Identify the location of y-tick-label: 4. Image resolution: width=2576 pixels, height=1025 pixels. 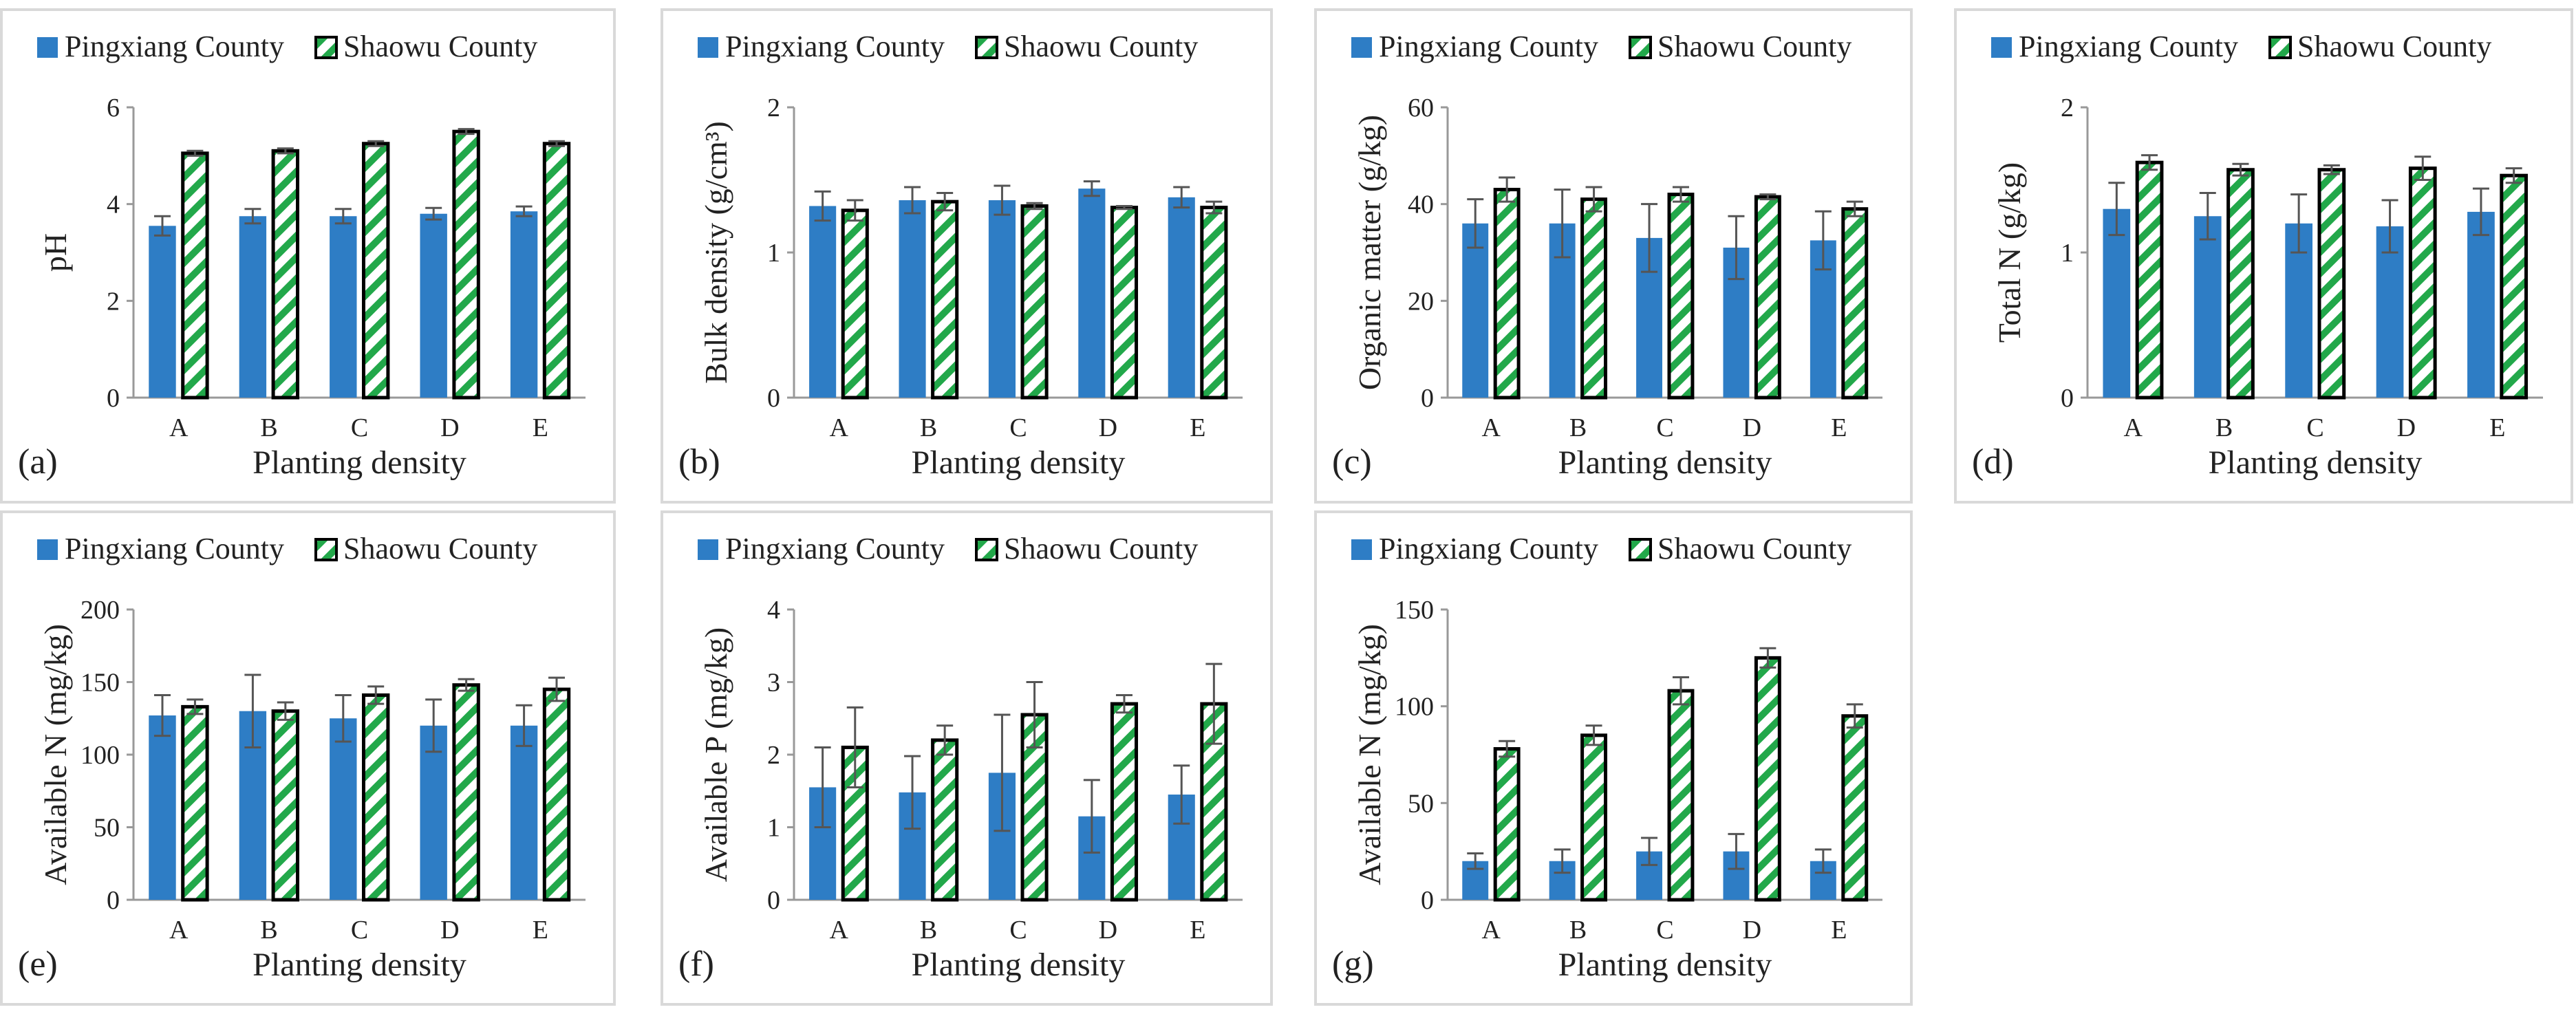
(114, 205).